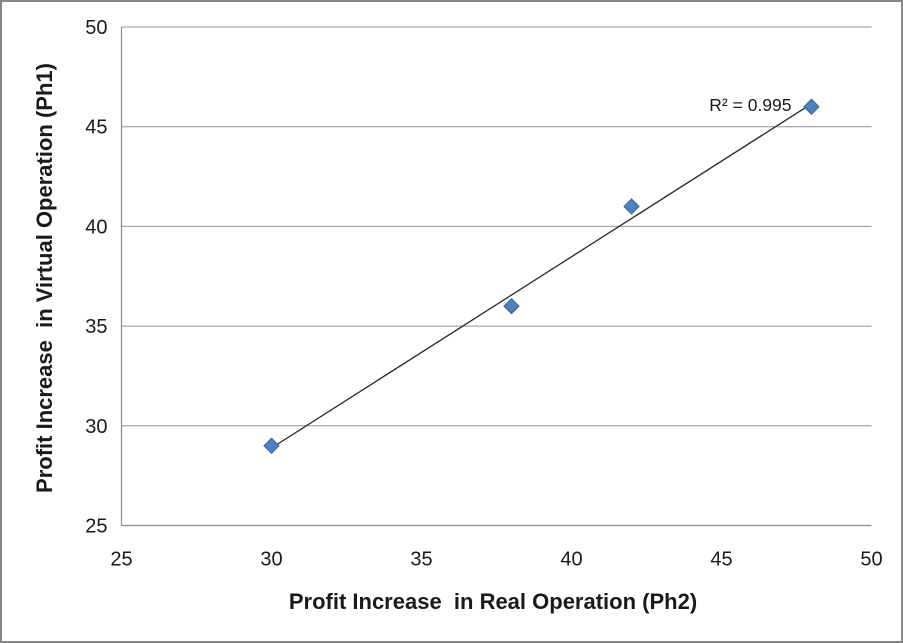  I want to click on y-tick-label-35: 35, so click(96, 327).